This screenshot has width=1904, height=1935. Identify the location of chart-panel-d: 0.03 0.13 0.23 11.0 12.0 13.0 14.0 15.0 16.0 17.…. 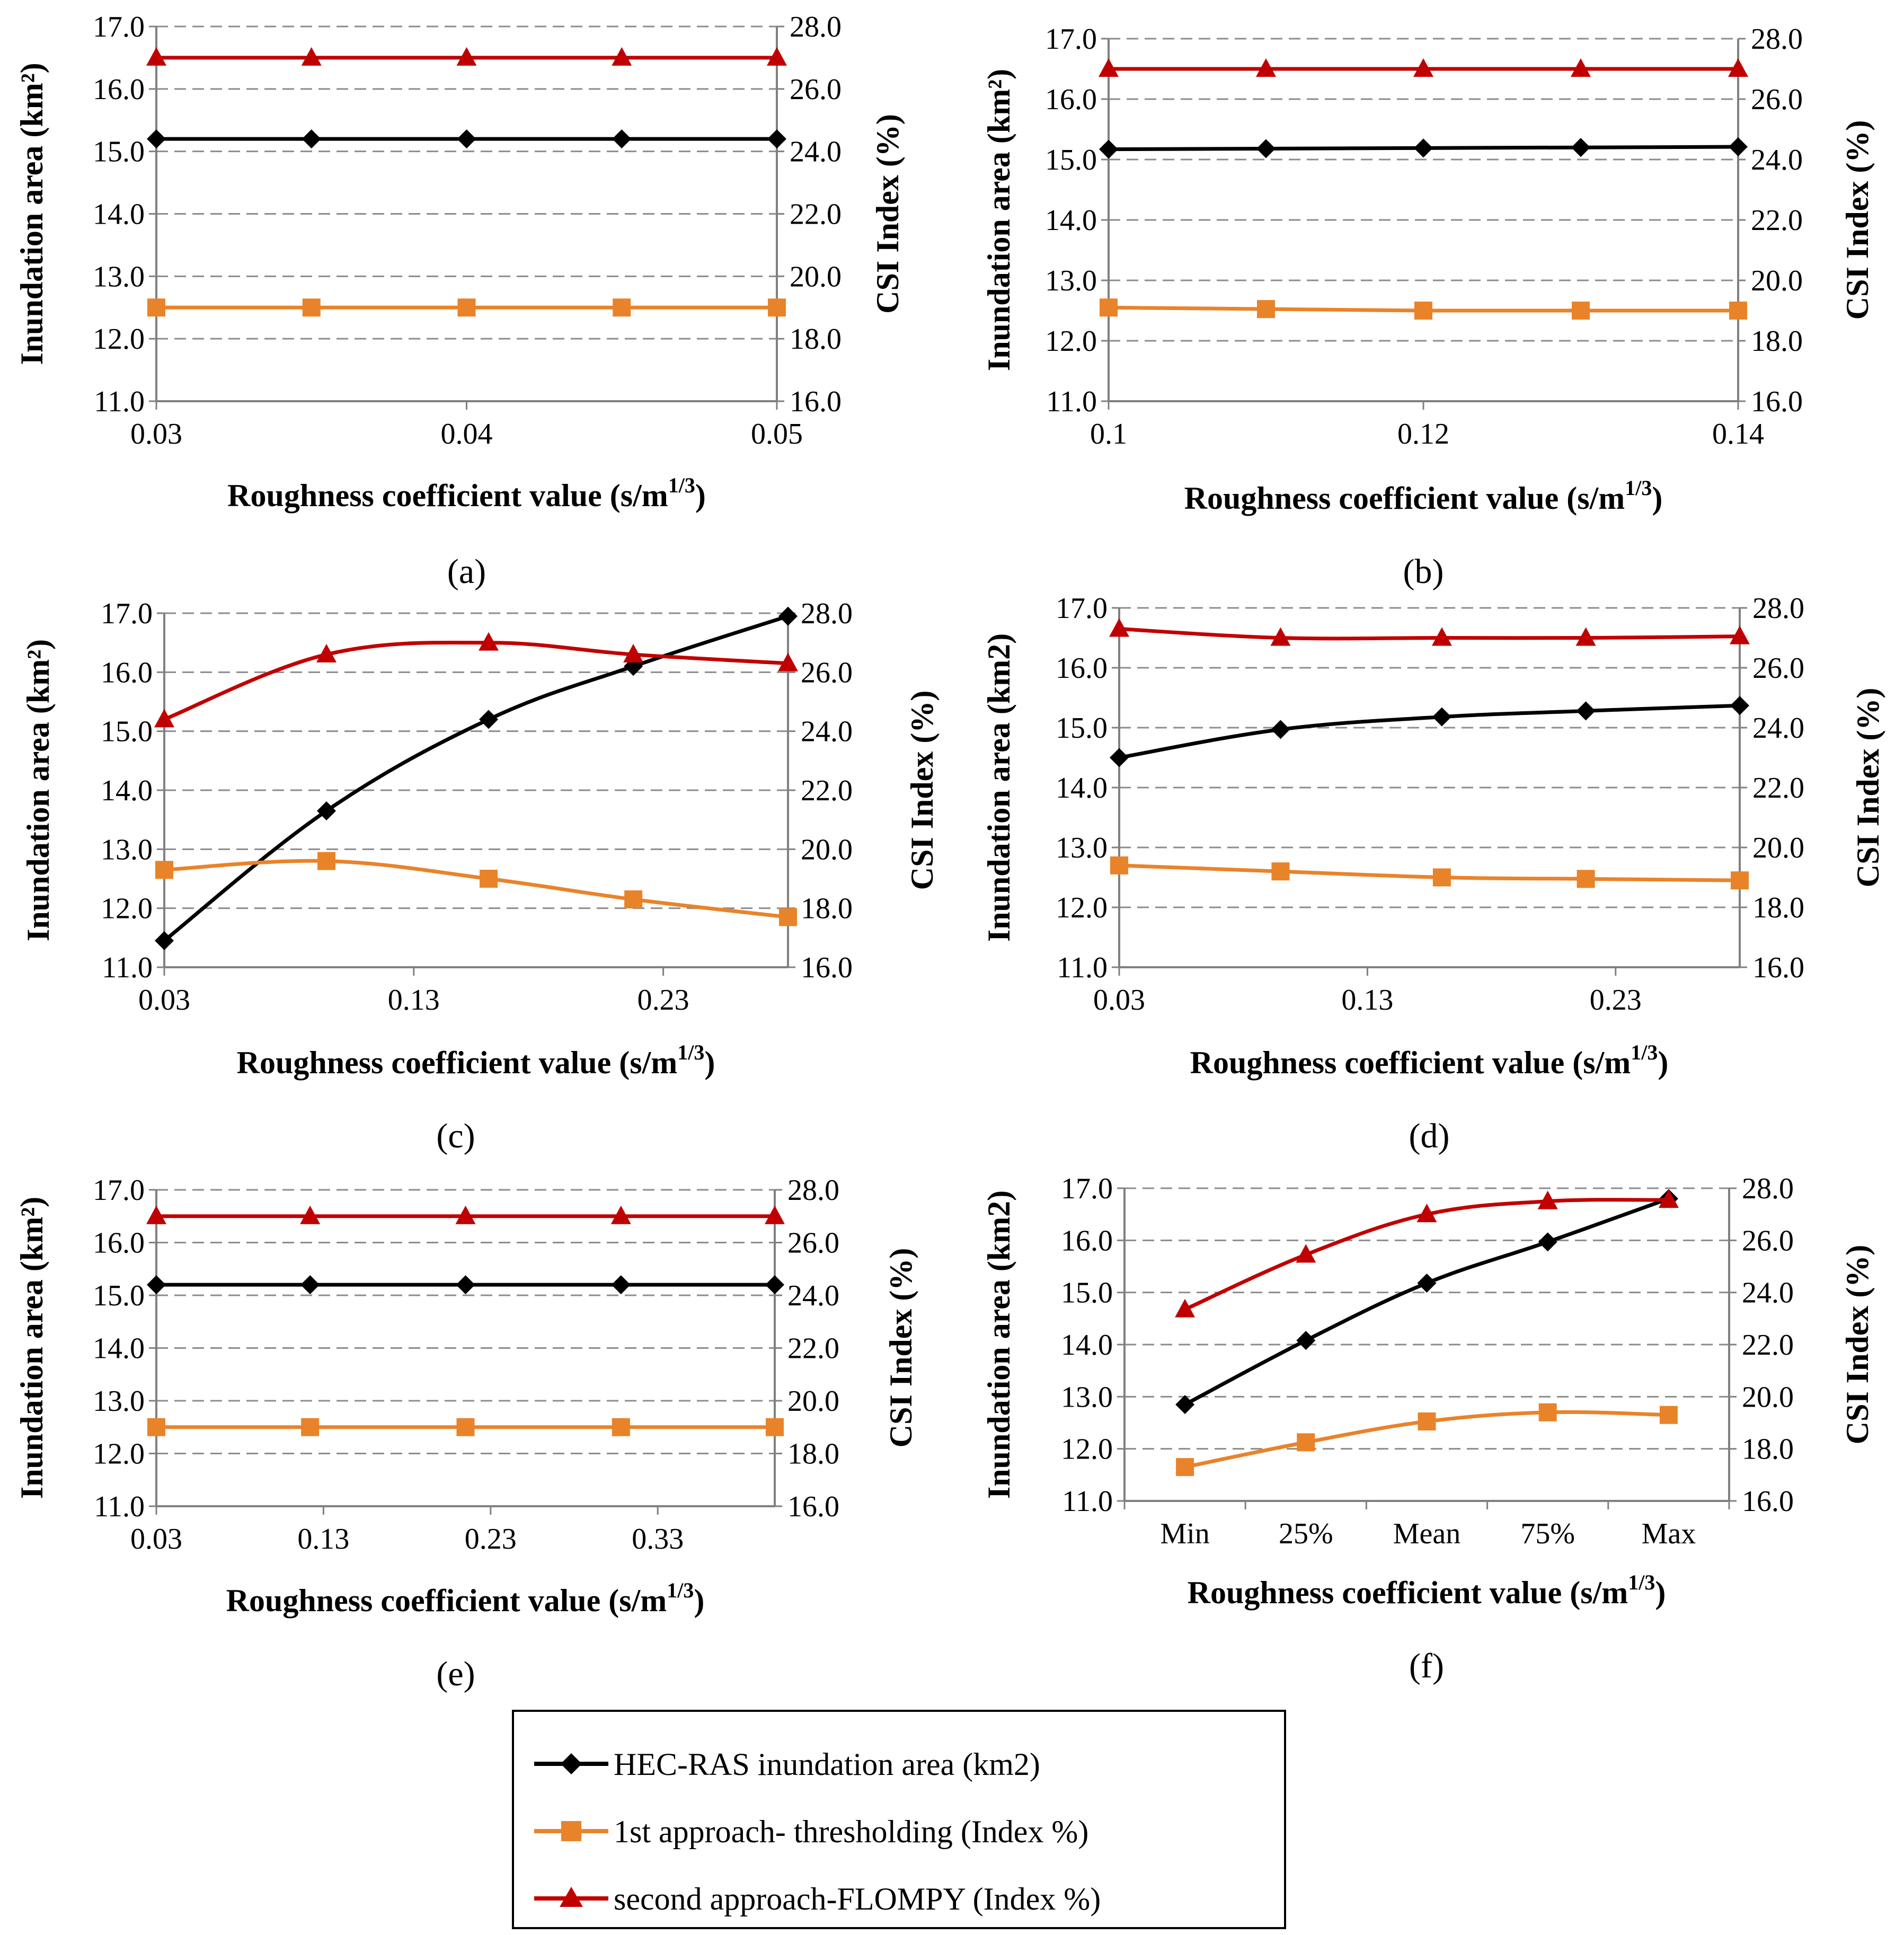
(1433, 873).